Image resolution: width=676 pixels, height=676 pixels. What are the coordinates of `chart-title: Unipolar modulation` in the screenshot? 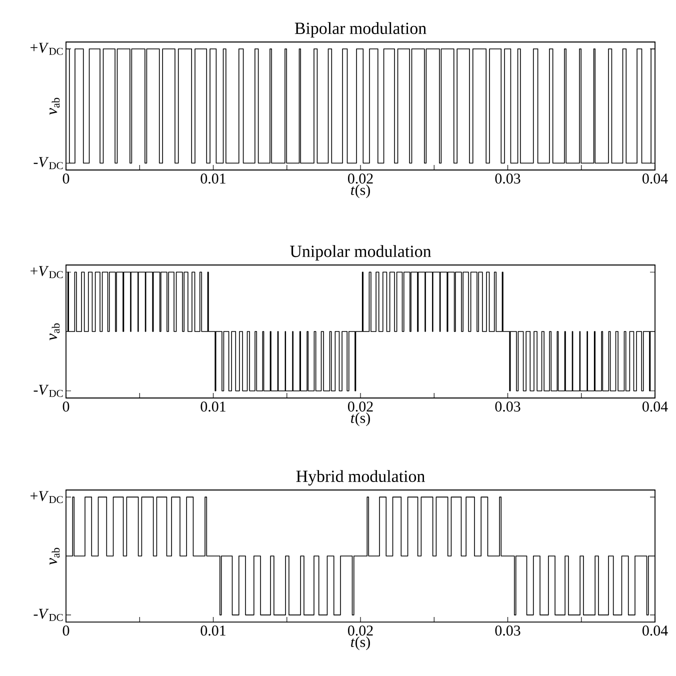 It's located at (361, 253).